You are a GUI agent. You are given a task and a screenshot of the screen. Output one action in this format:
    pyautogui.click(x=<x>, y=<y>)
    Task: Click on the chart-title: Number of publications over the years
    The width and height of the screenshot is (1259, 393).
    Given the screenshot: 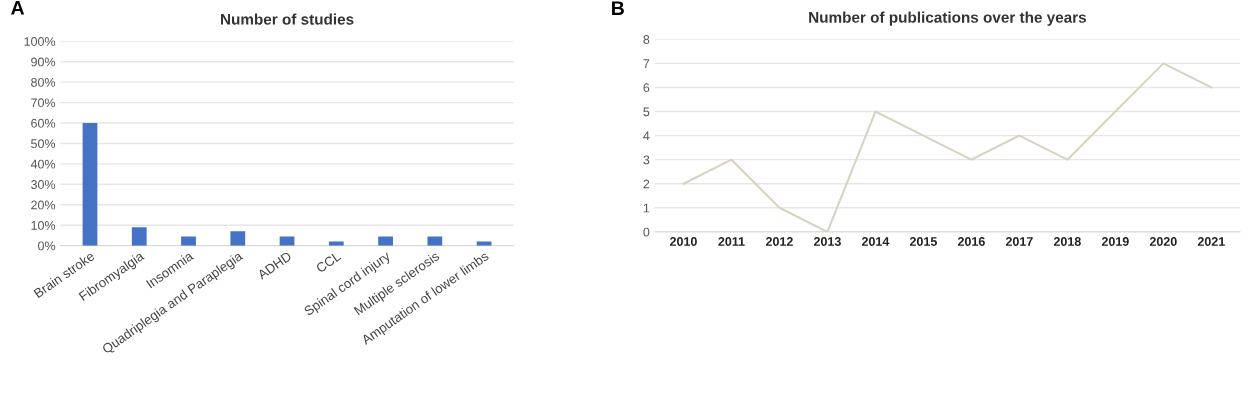 What is the action you would take?
    pyautogui.click(x=948, y=18)
    